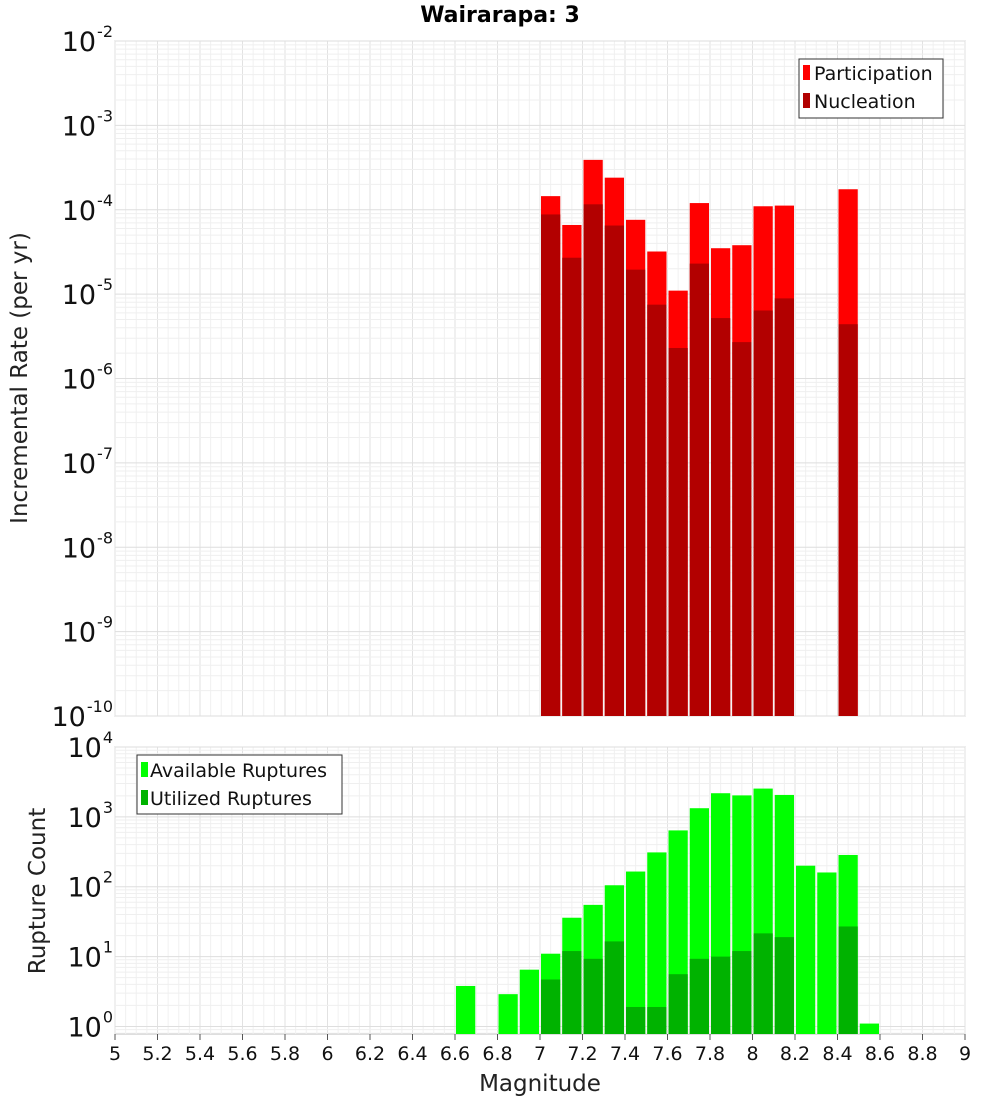 The height and width of the screenshot is (1100, 1000). What do you see at coordinates (582, 1054) in the screenshot?
I see `x-tick-label: 7.2` at bounding box center [582, 1054].